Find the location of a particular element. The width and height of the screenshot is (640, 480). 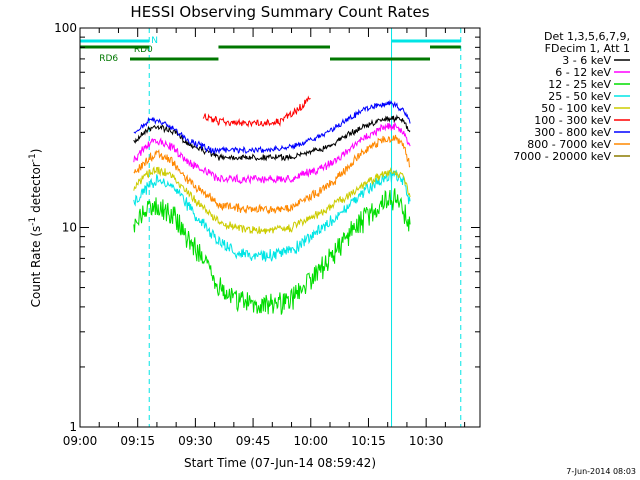

legend-entry-label: 3 - 6 keV is located at coordinates (586, 60).